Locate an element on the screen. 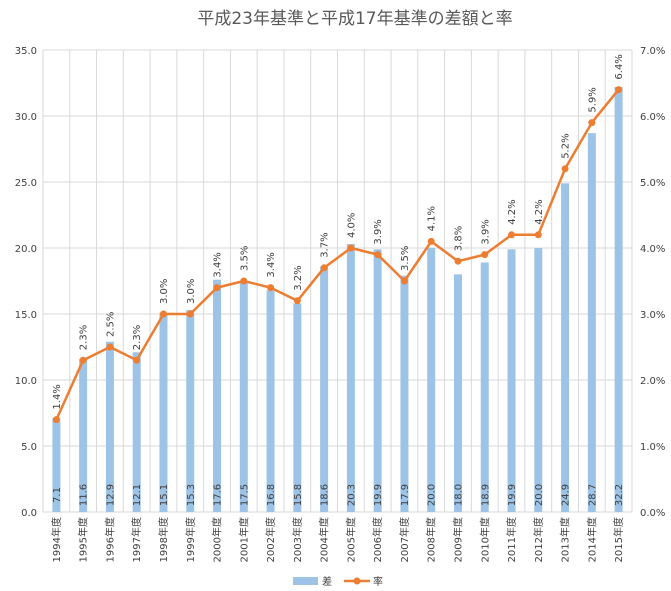 The width and height of the screenshot is (671, 591). x-tick-label: 1994年度 is located at coordinates (56, 539).